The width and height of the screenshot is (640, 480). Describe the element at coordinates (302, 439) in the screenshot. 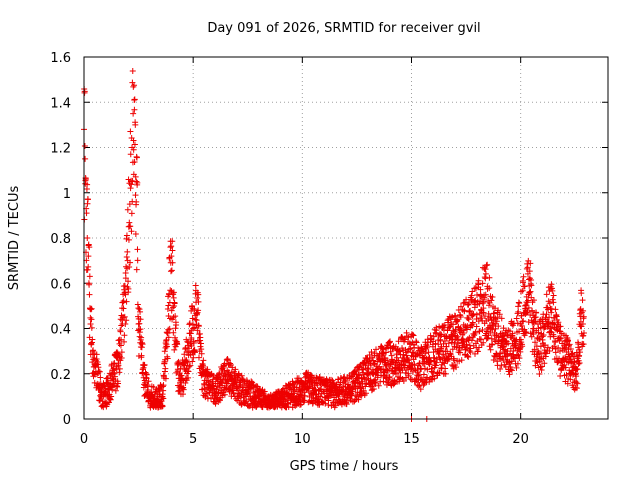

I see `x-tick-label: 10` at that location.